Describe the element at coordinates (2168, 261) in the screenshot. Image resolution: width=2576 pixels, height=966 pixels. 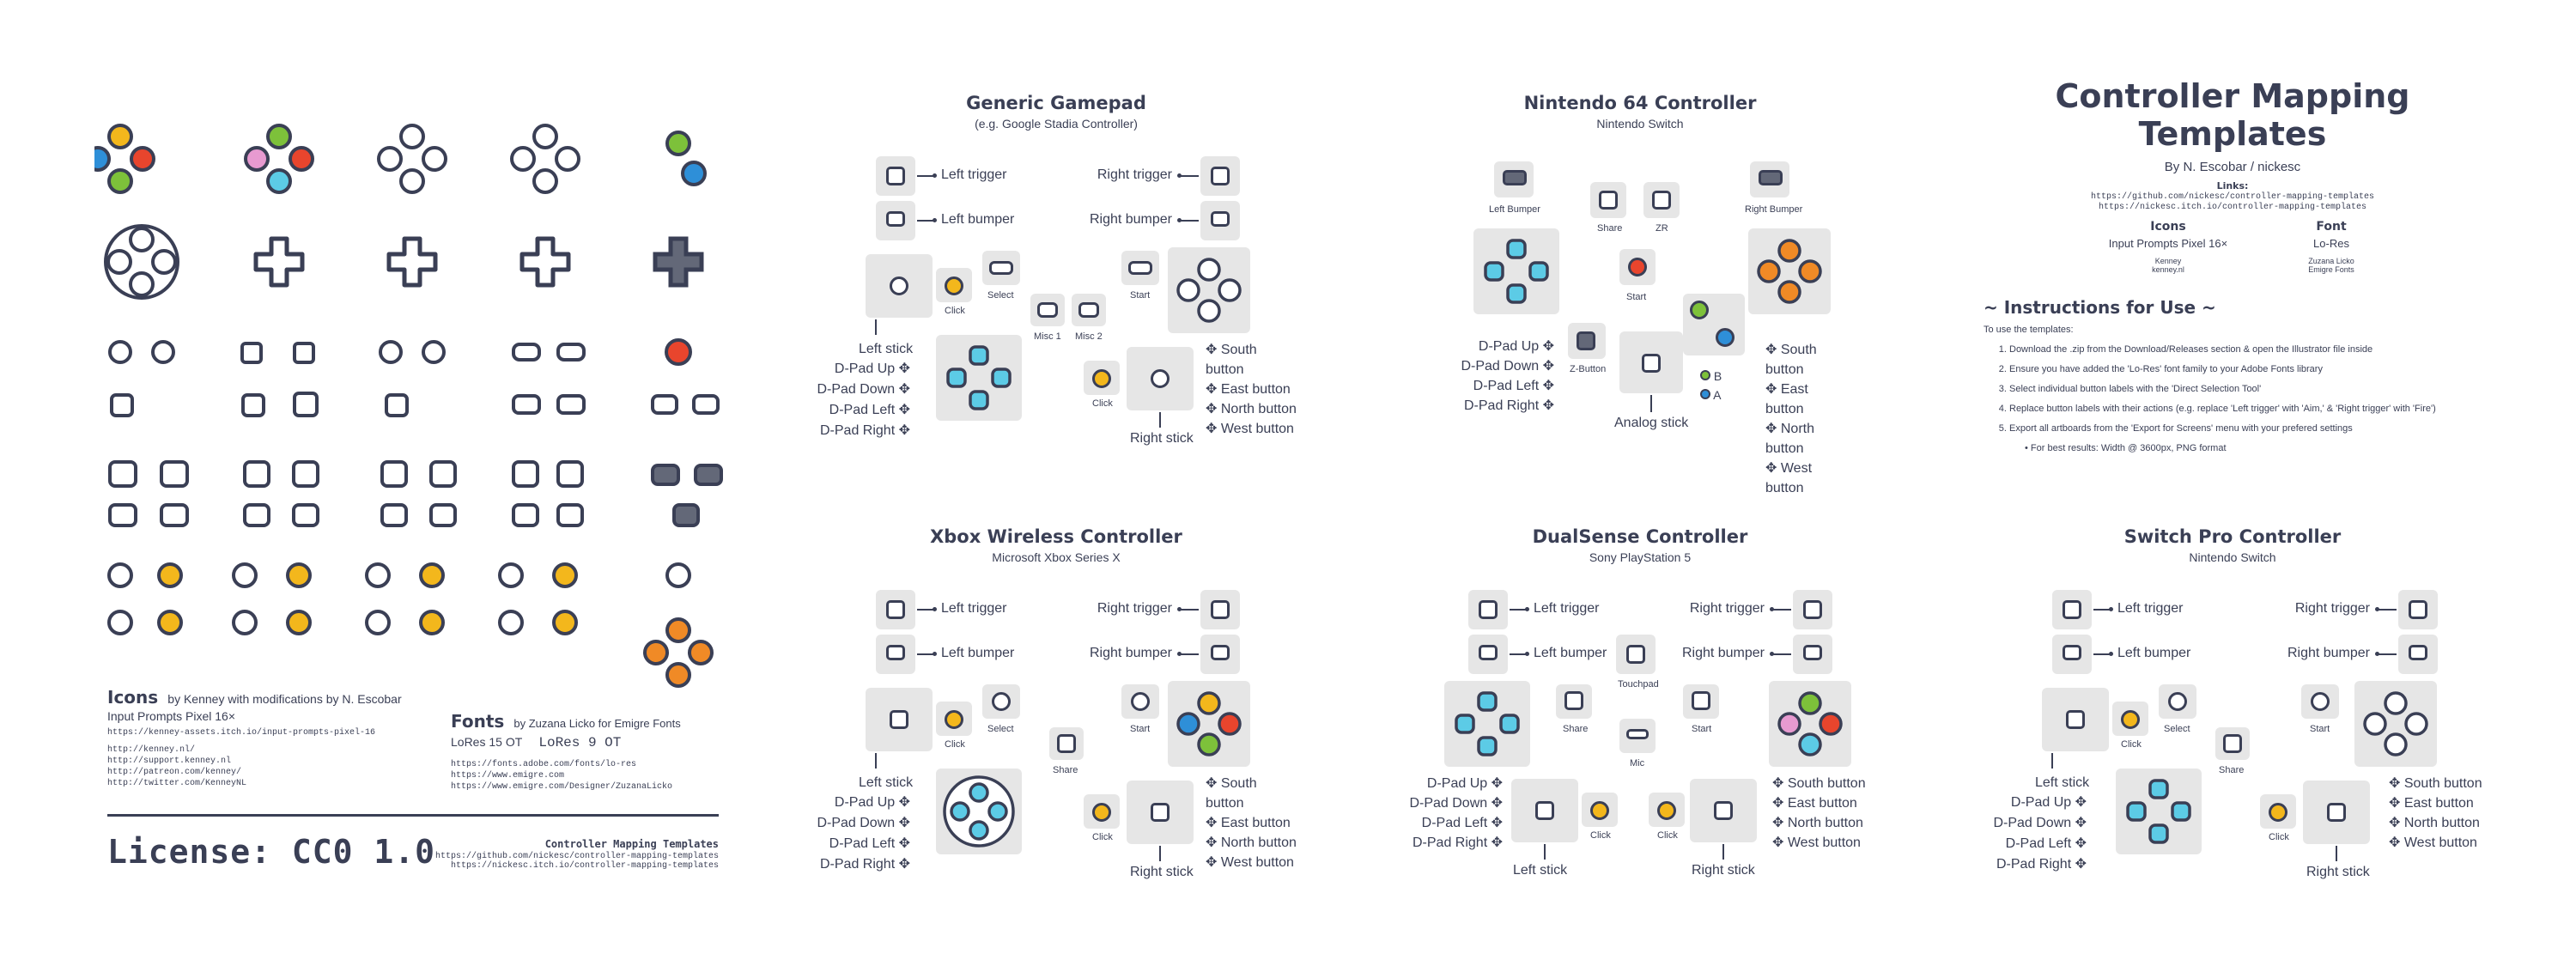
I see `info-icons-credit-1: Kenney` at that location.